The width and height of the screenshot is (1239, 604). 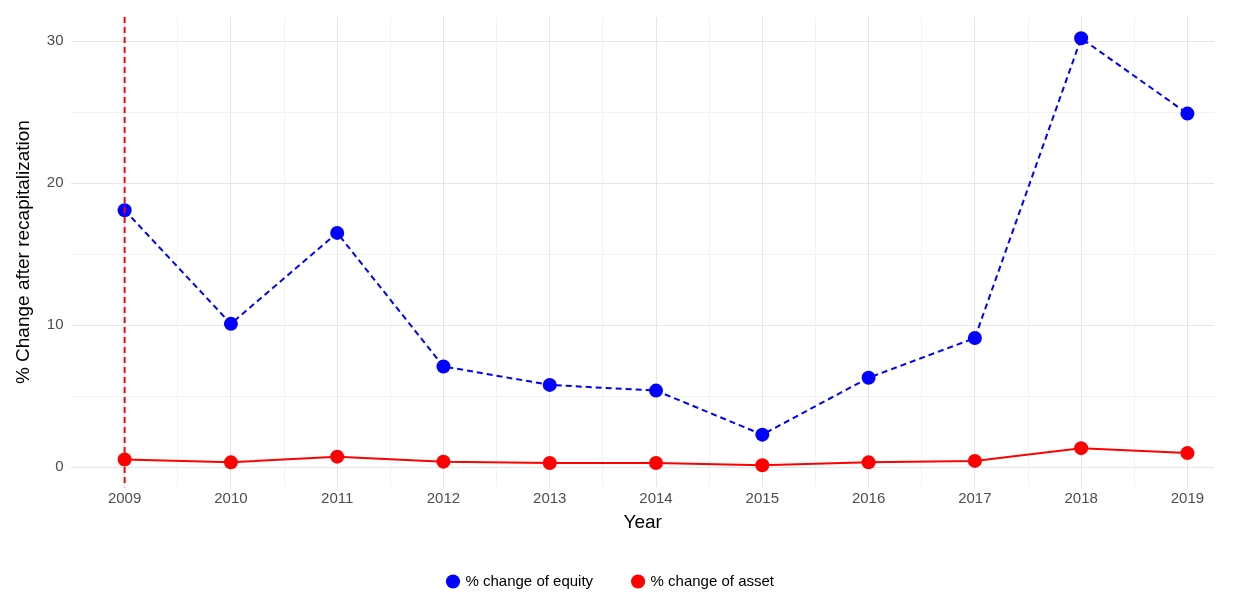 What do you see at coordinates (656, 498) in the screenshot?
I see `x-tick-label: 2014` at bounding box center [656, 498].